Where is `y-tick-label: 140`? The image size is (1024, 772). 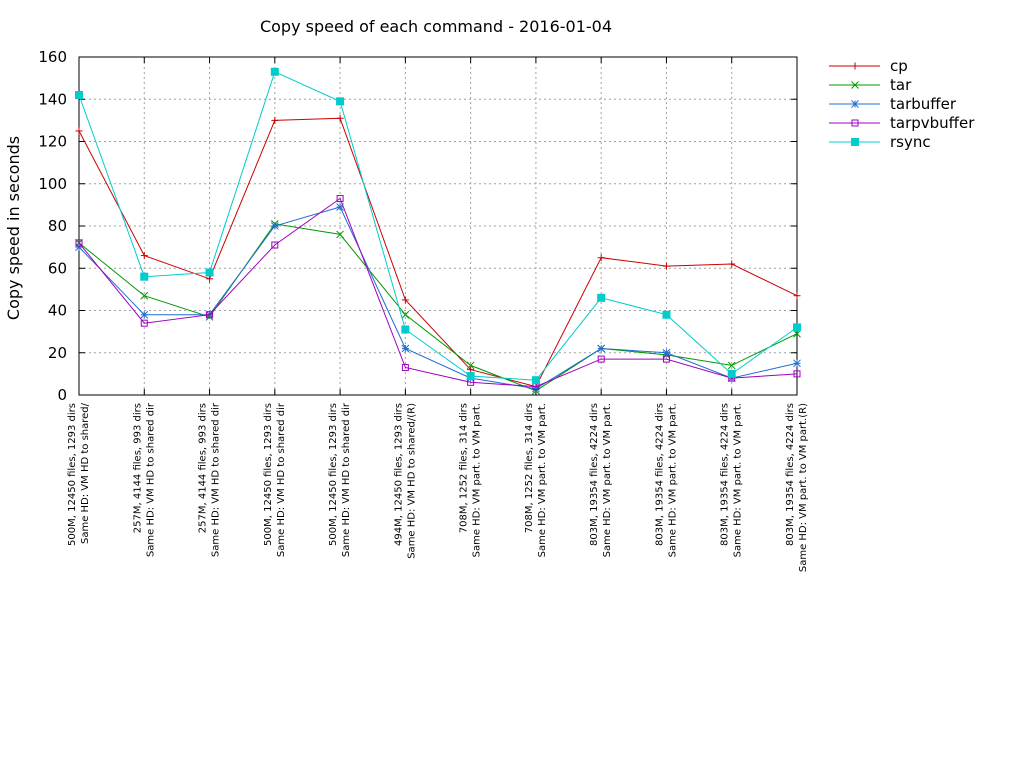 y-tick-label: 140 is located at coordinates (52, 99).